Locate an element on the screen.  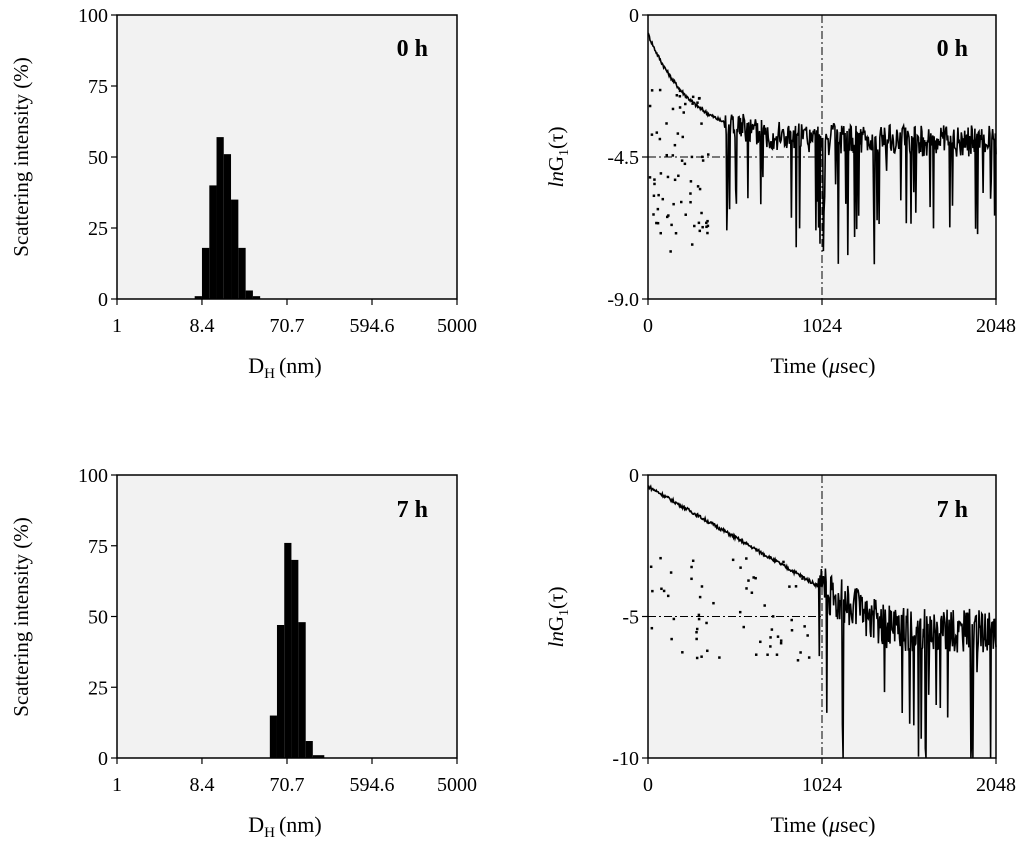
y-tick-label: -9.0 is located at coordinates (623, 300).